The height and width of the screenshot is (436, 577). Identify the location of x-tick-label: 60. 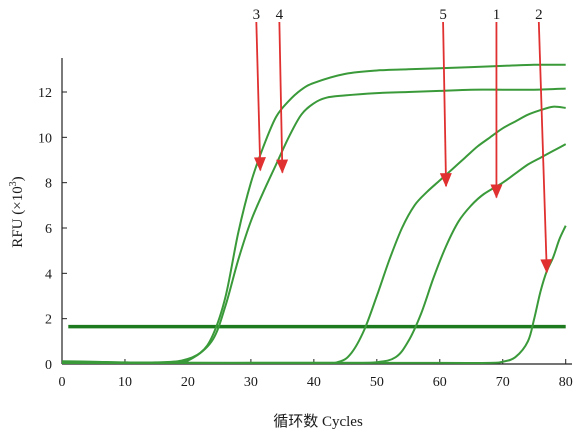
(440, 382).